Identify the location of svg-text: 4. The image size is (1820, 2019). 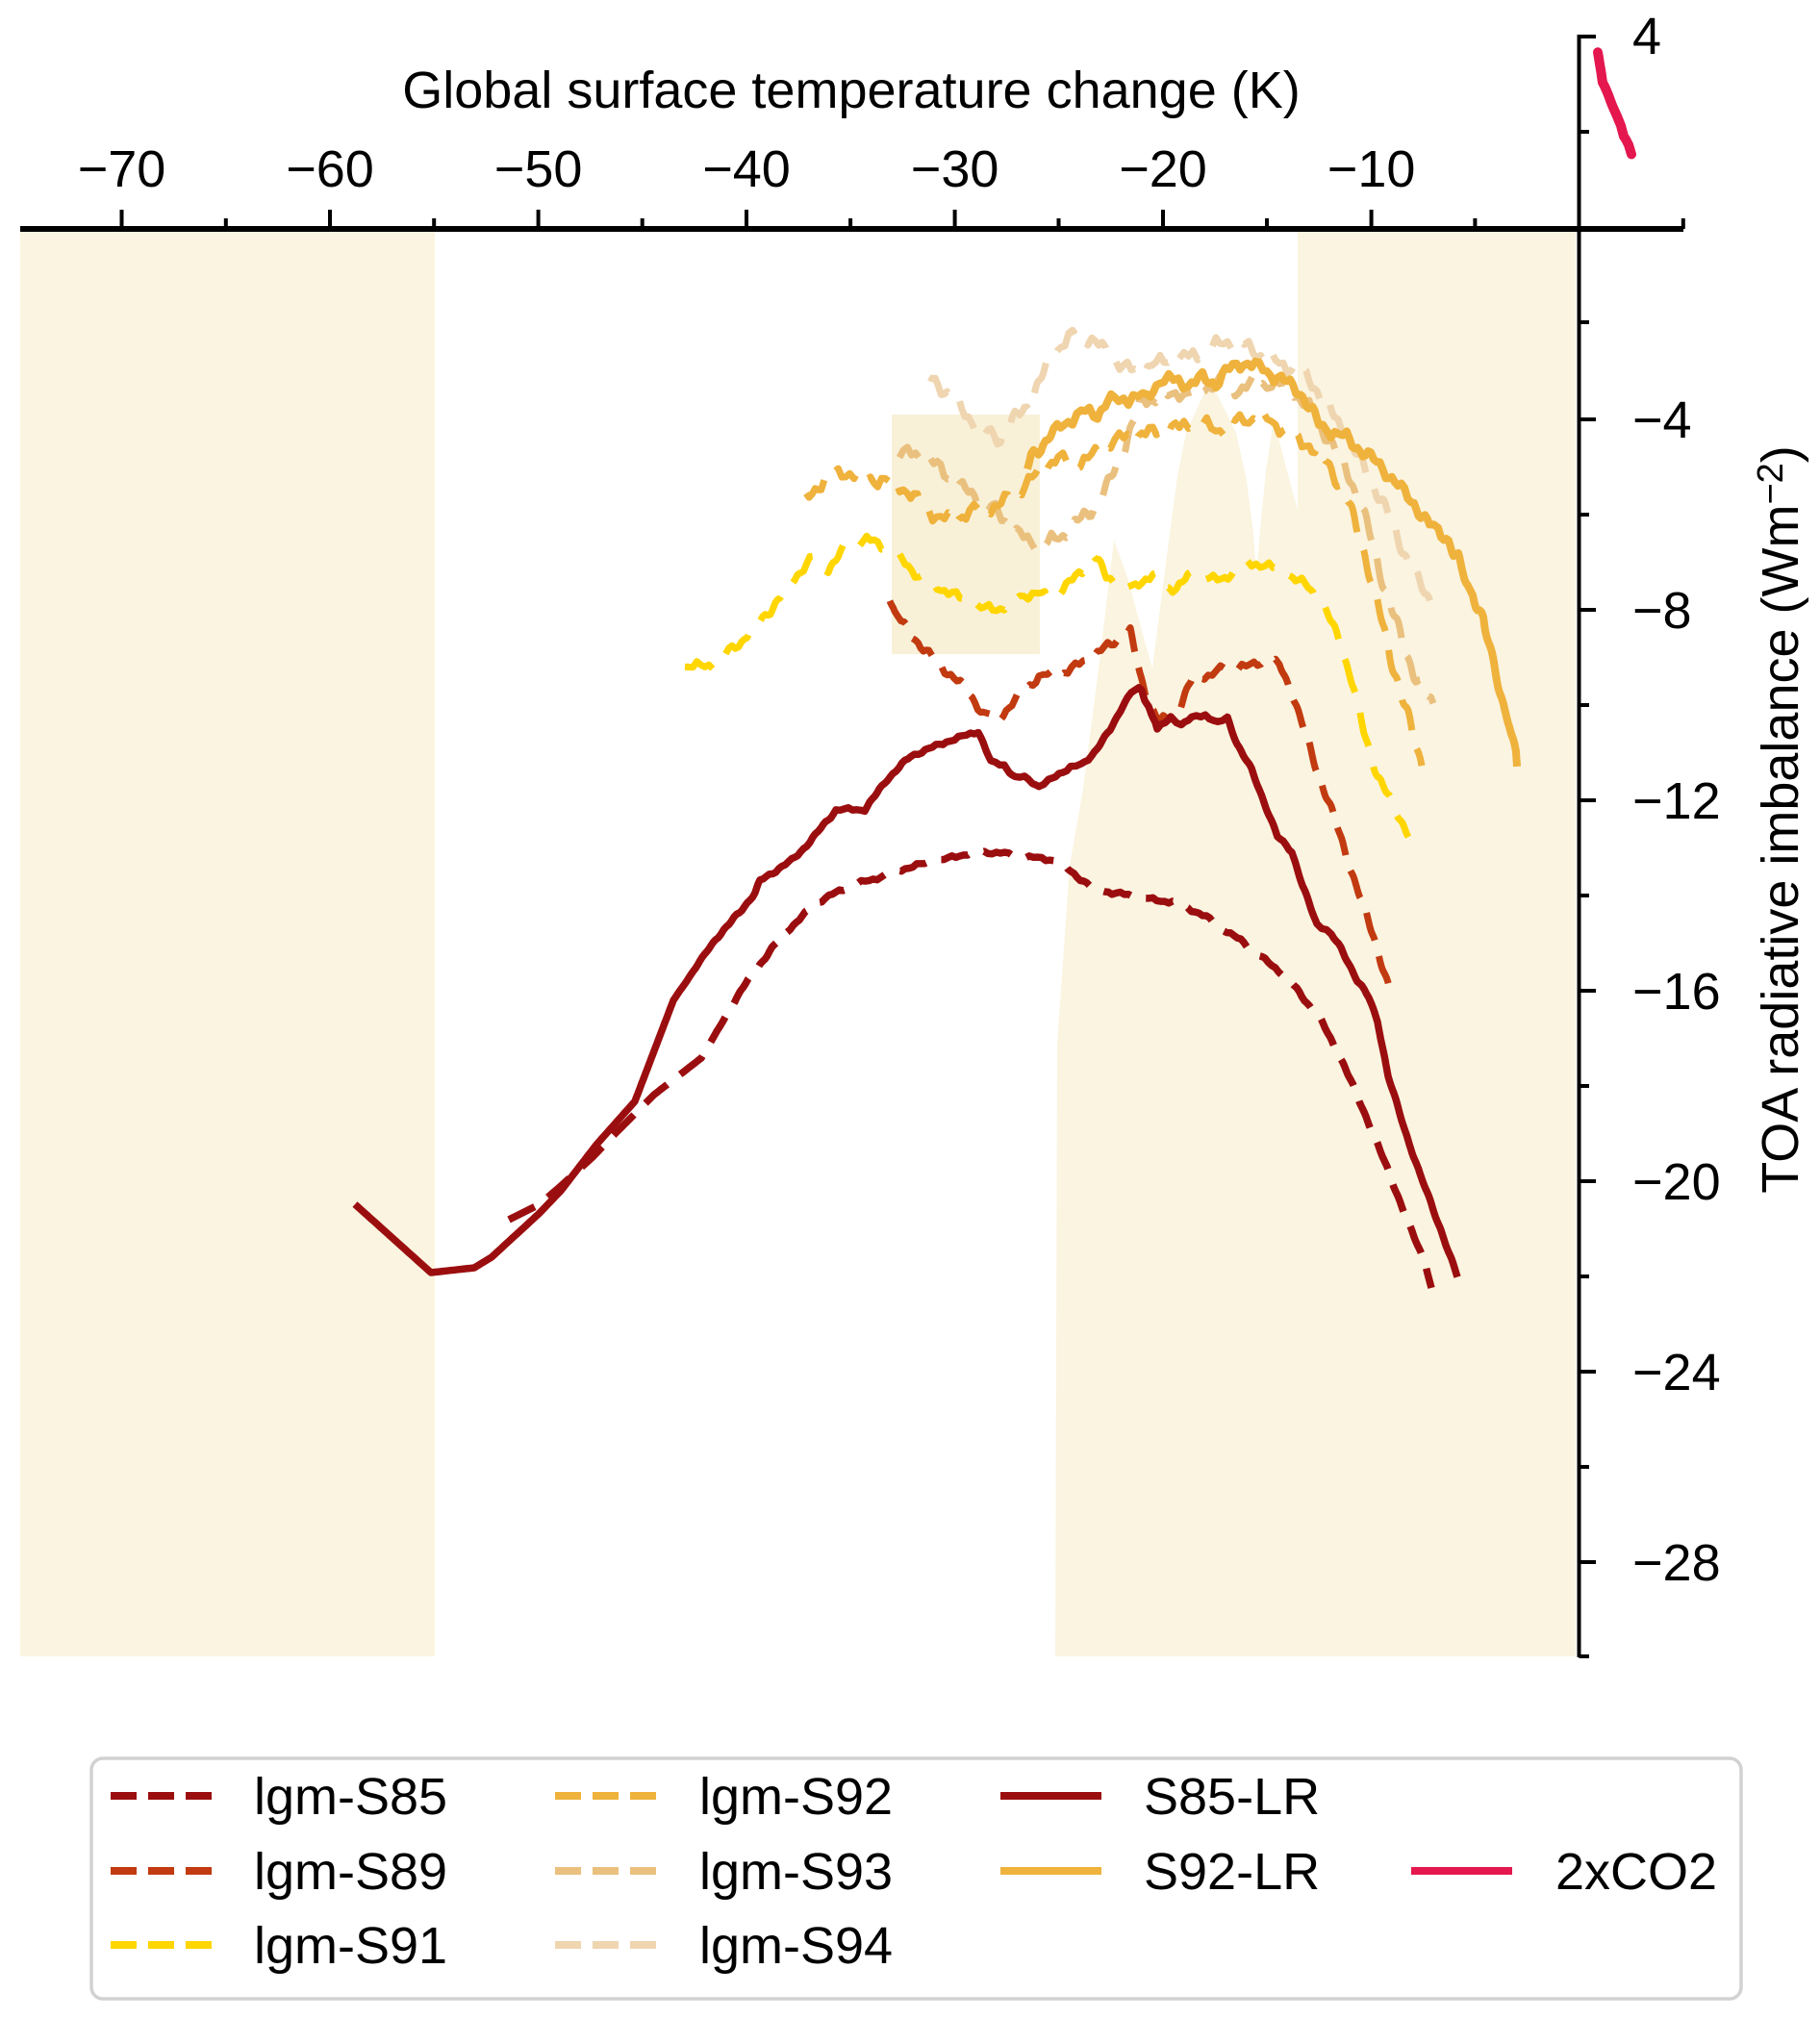
(1646, 36).